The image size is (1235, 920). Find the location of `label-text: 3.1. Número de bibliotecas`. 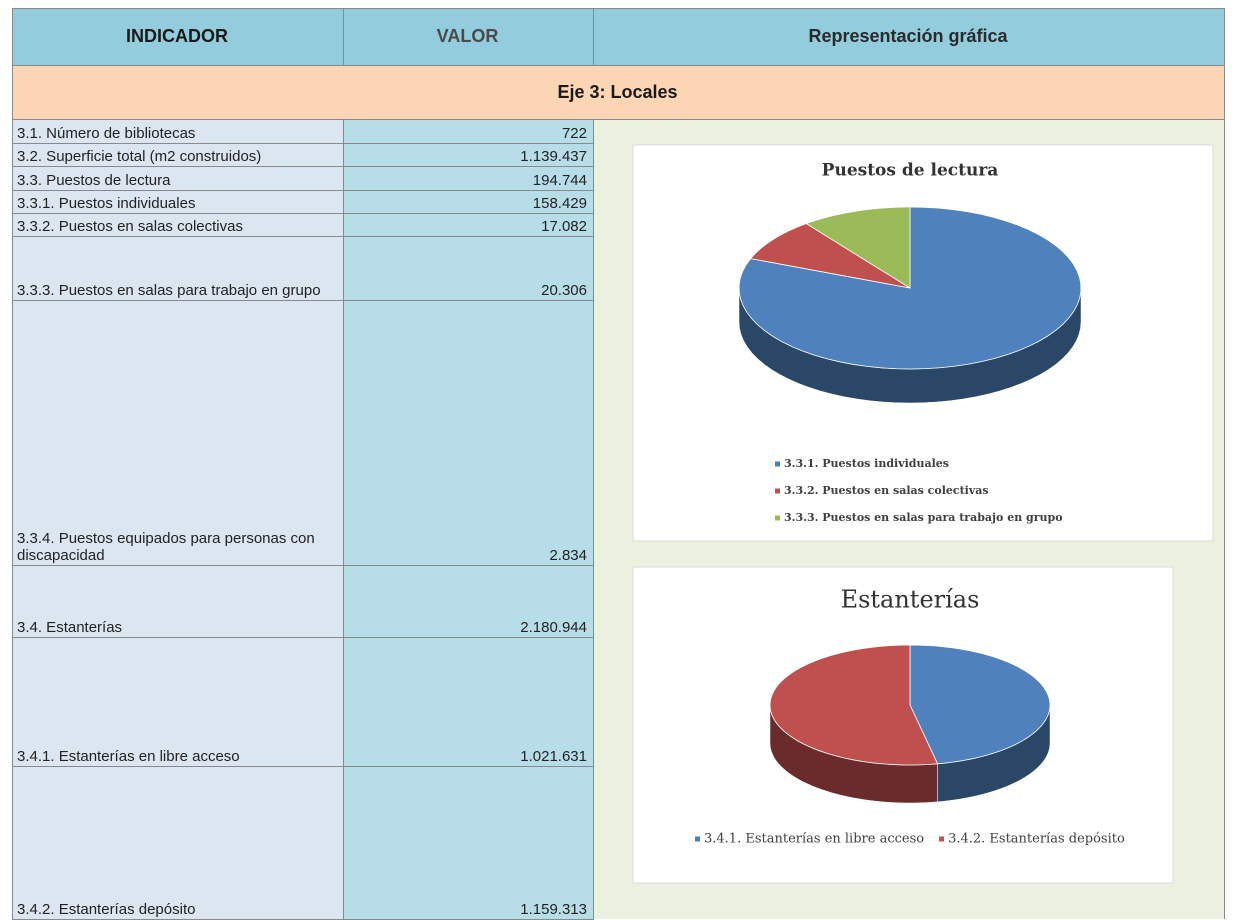

label-text: 3.1. Número de bibliotecas is located at coordinates (106, 133).